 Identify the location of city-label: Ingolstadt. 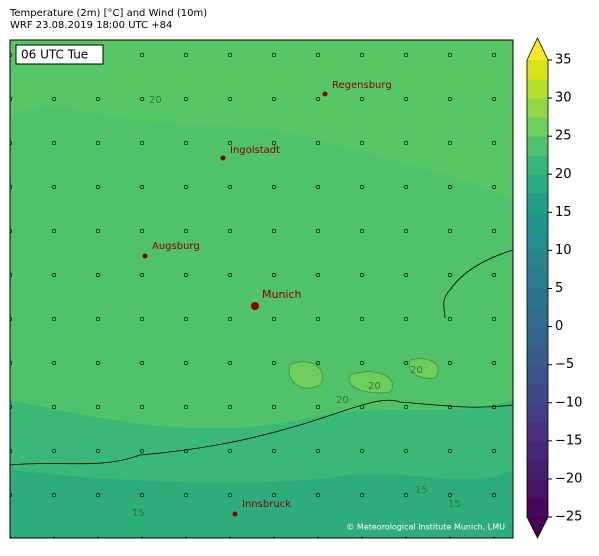
(255, 150).